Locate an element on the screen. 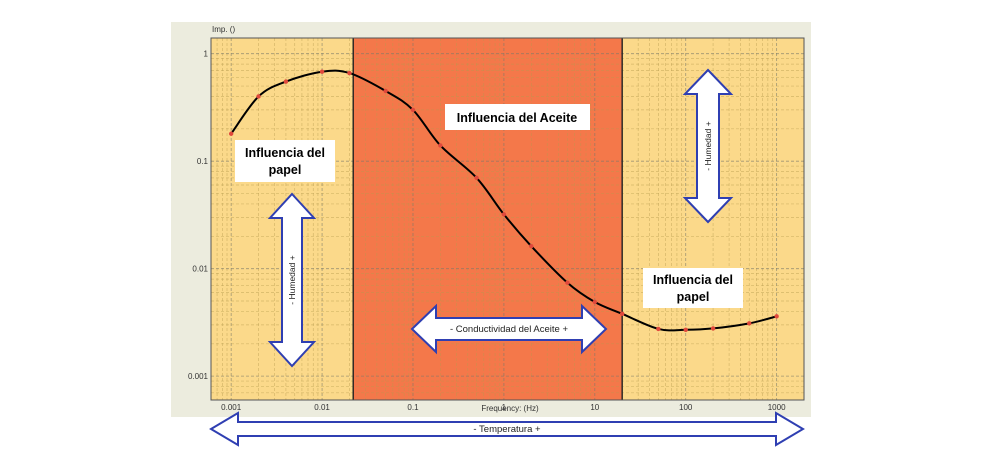 The image size is (1000, 472). oil-label-box is located at coordinates (517, 117).